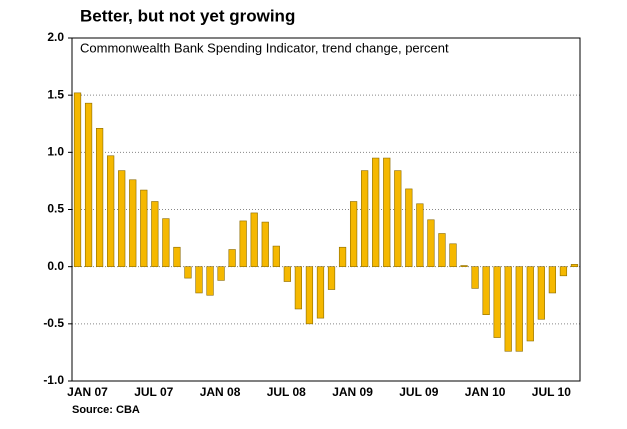 Image resolution: width=627 pixels, height=429 pixels. Describe the element at coordinates (55, 209) in the screenshot. I see `y-tick-label: 0.5` at that location.